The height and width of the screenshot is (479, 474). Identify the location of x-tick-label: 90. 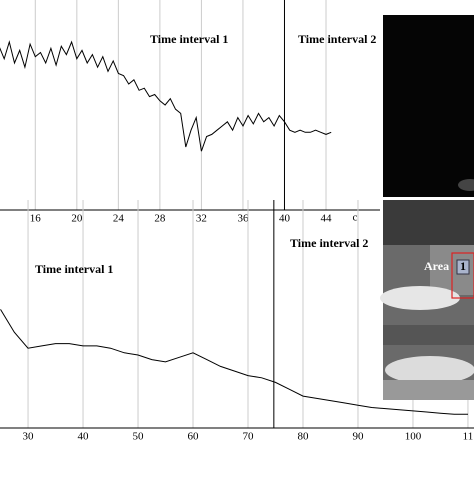
(358, 437).